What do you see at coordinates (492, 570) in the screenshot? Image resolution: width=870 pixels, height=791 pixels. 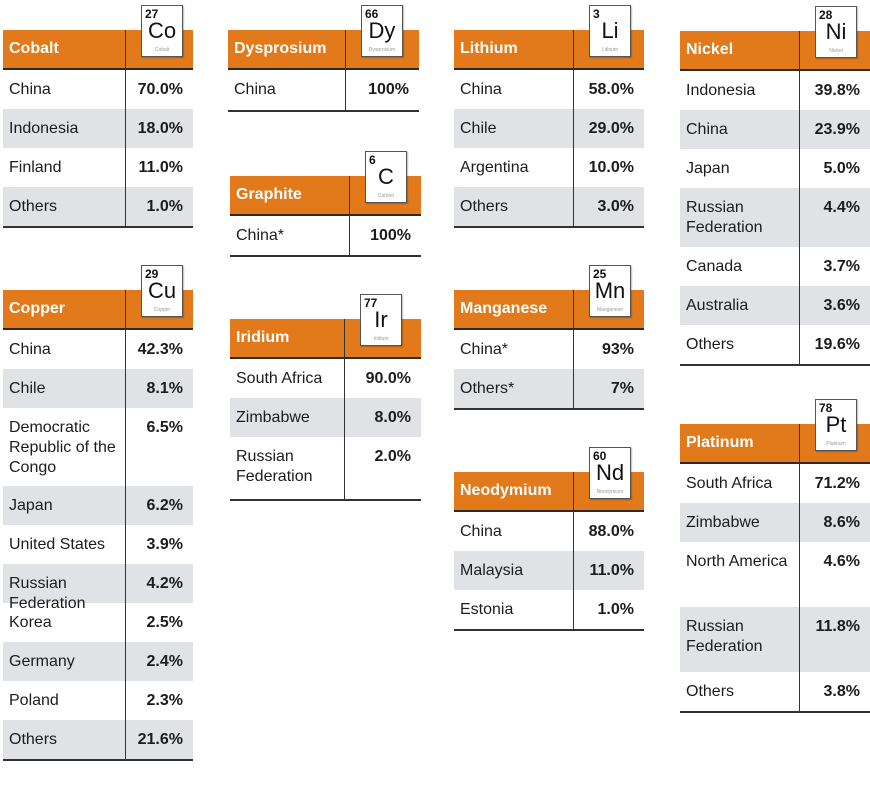 I see `country-name: Malaysia` at bounding box center [492, 570].